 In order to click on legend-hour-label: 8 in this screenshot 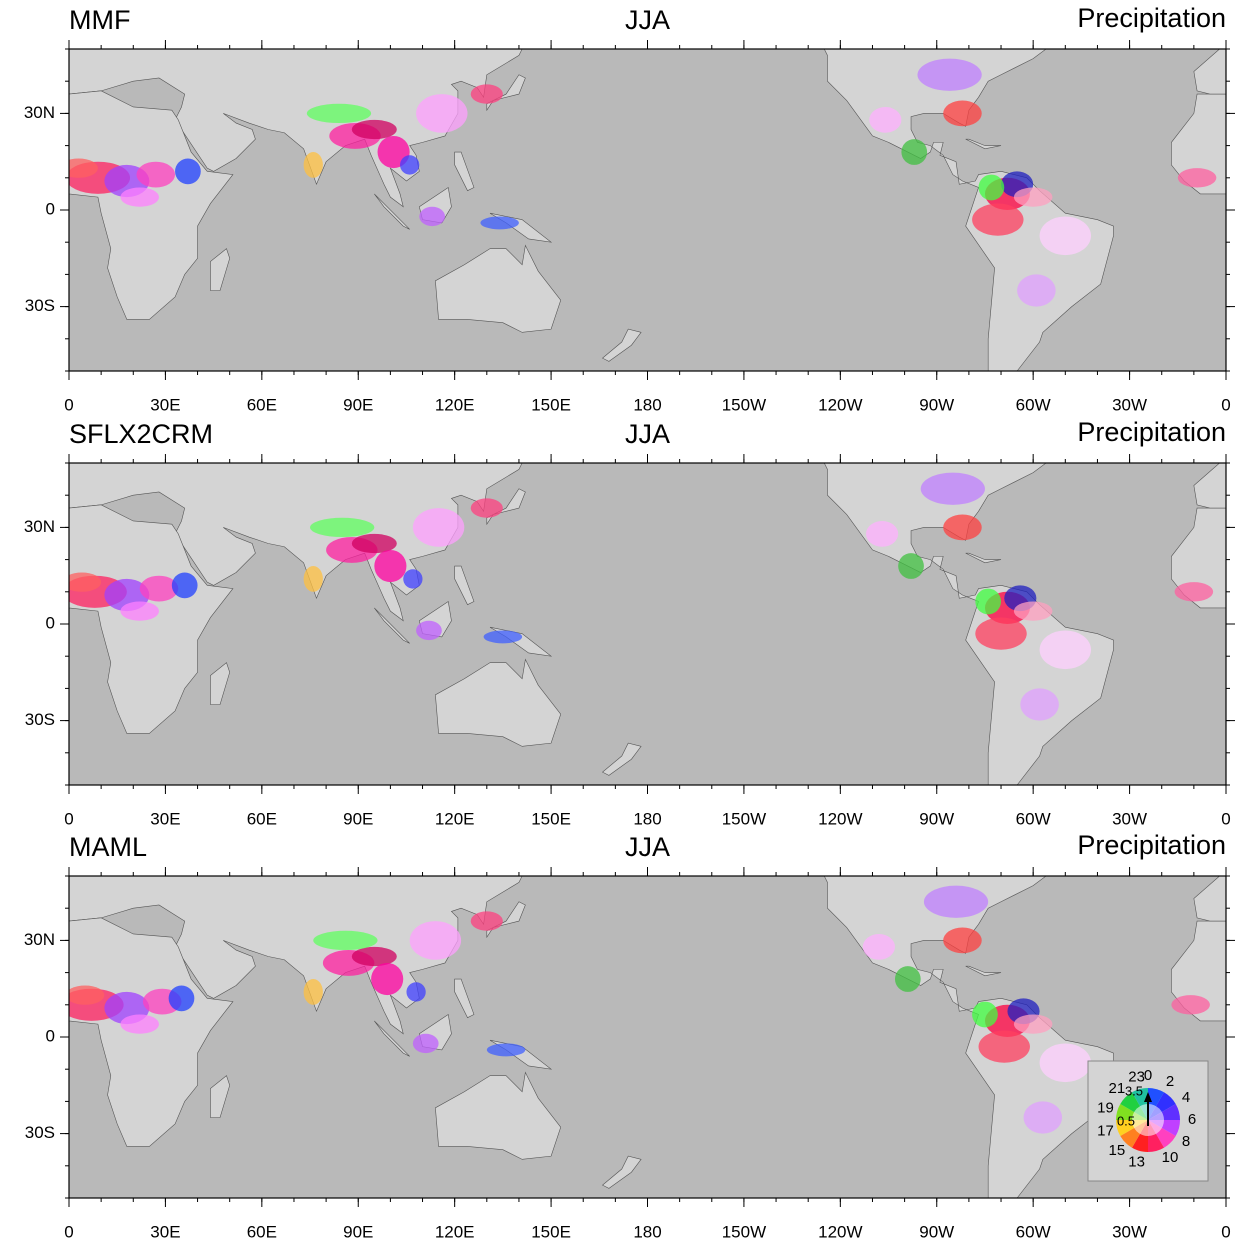, I will do `click(1186, 1141)`.